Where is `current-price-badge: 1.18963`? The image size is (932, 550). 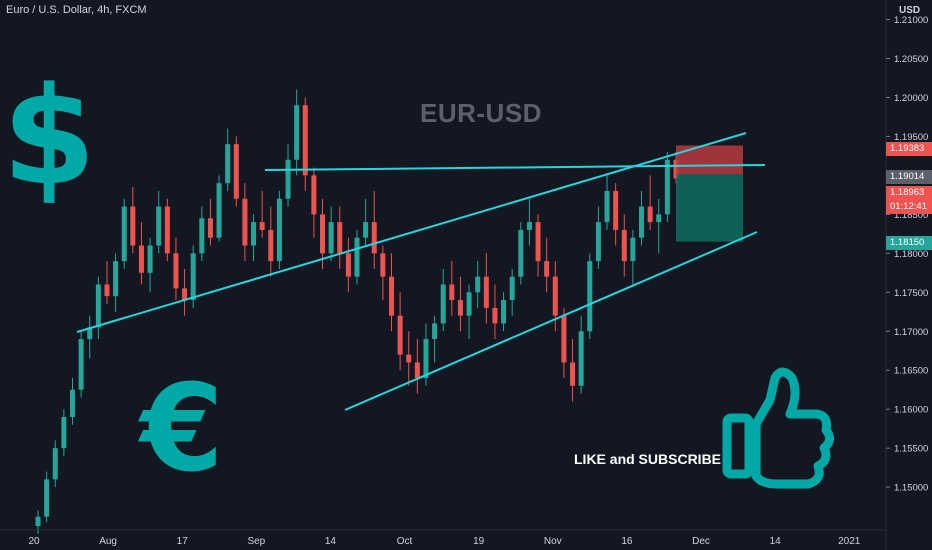 current-price-badge: 1.18963 is located at coordinates (909, 193).